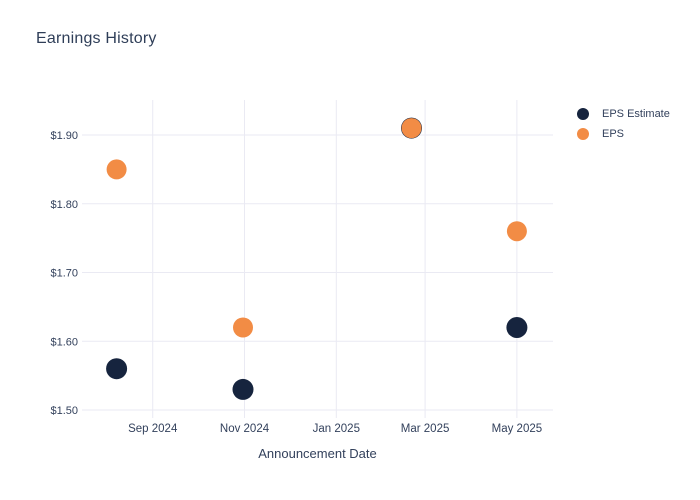  Describe the element at coordinates (64, 205) in the screenshot. I see `y-tick-label: $1.80` at that location.